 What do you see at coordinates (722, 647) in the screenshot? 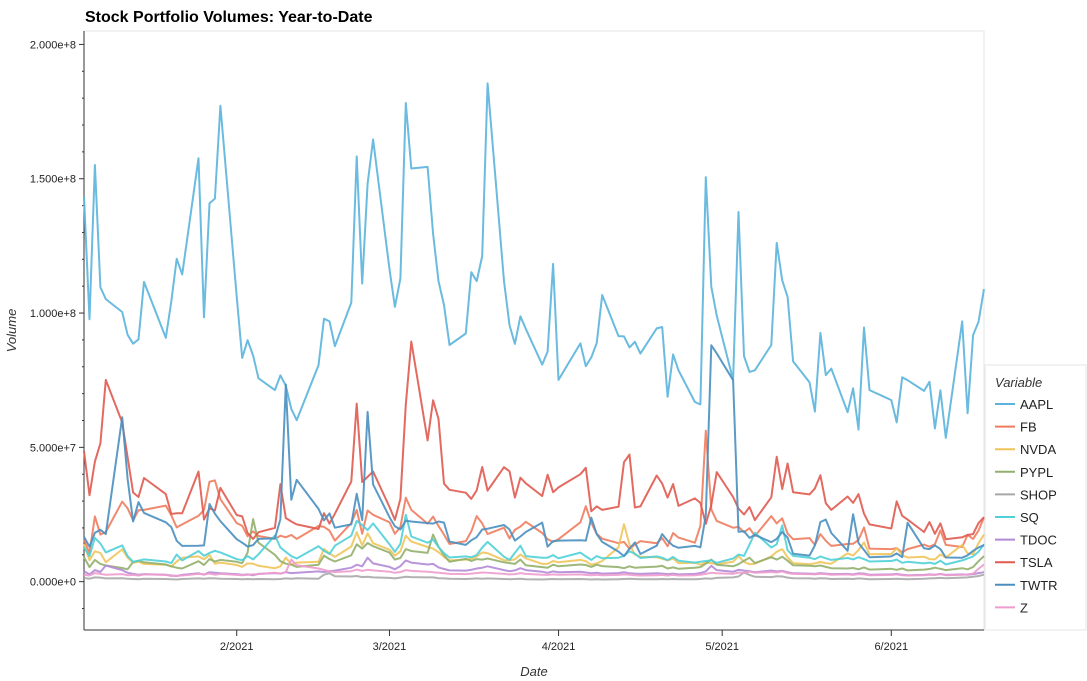
I see `x-tick-label: 5/2021` at bounding box center [722, 647].